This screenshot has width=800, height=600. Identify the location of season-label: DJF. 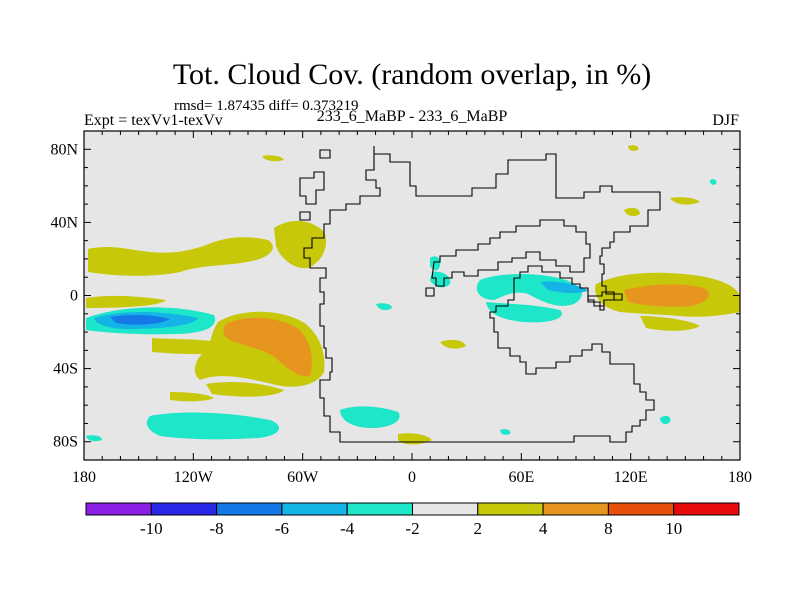
(725, 120).